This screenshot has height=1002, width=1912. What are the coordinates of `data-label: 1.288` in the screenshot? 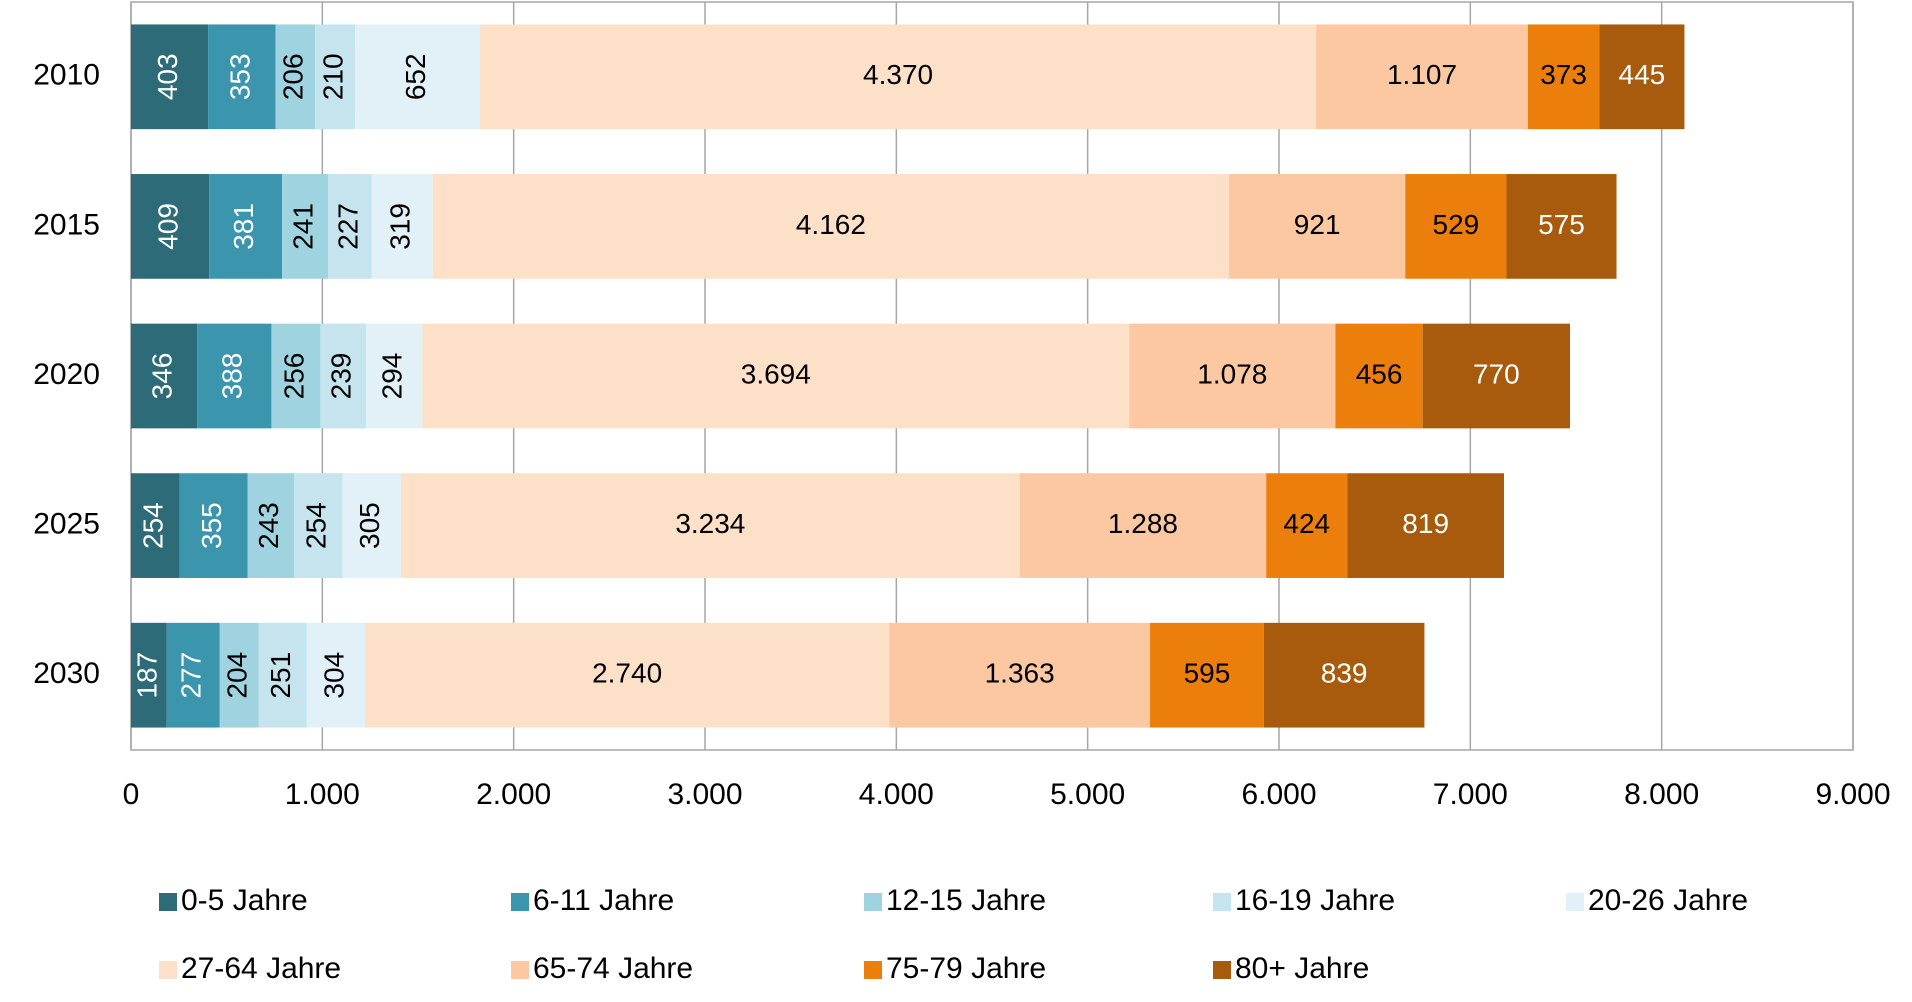 It's located at (1143, 523).